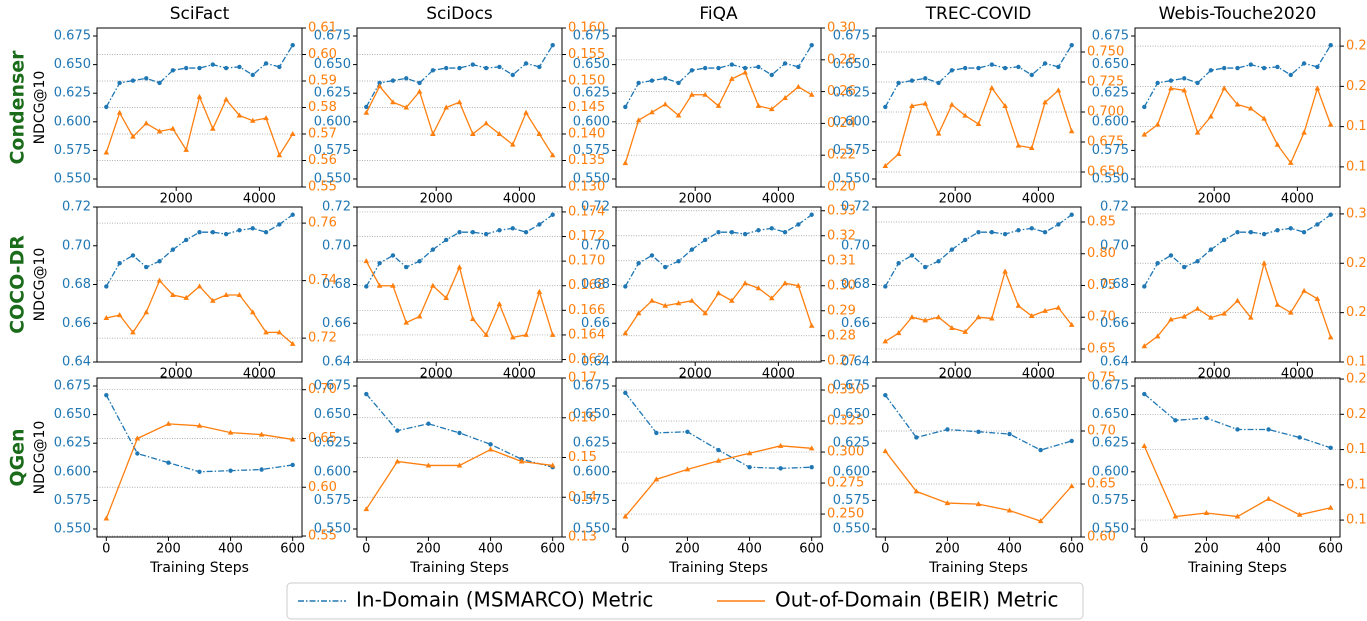 The height and width of the screenshot is (621, 1367). What do you see at coordinates (199, 568) in the screenshot?
I see `x-axis-label: Training Steps` at bounding box center [199, 568].